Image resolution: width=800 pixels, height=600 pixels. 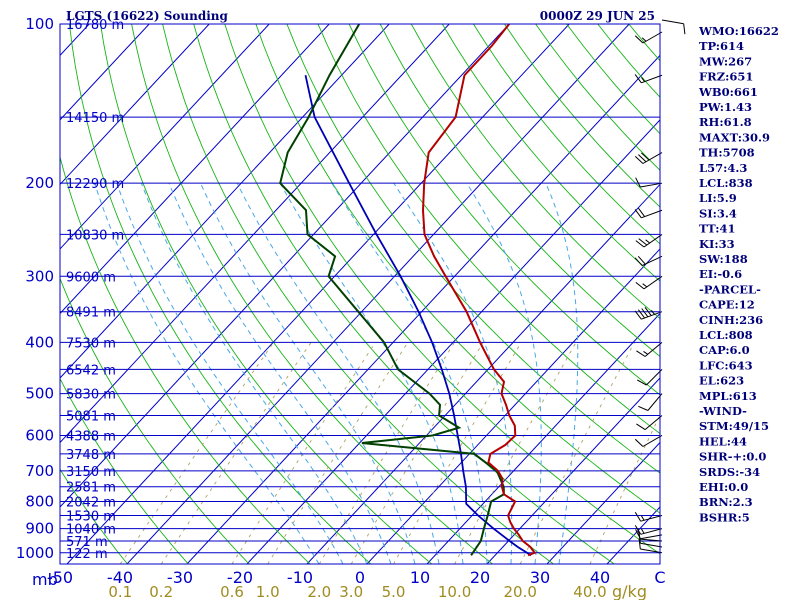 What do you see at coordinates (240, 577) in the screenshot?
I see `temperature-tick-label: -20` at bounding box center [240, 577].